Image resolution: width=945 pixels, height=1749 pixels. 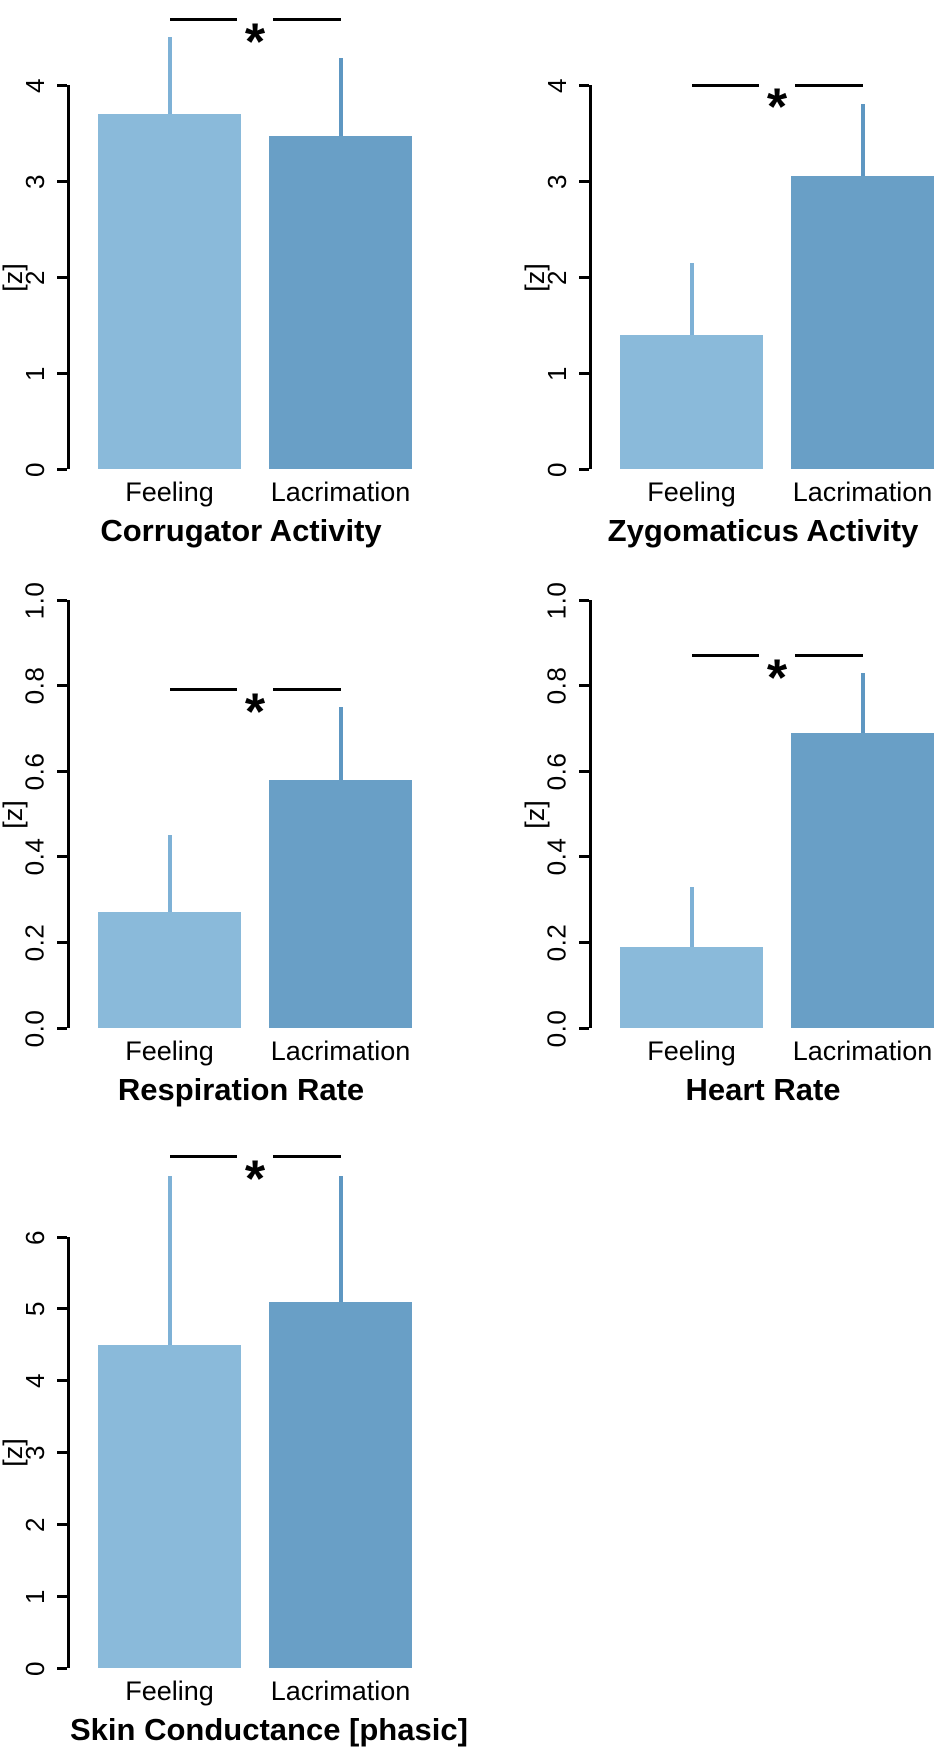 I want to click on y-tick-label: 0.4, so click(x=556, y=856).